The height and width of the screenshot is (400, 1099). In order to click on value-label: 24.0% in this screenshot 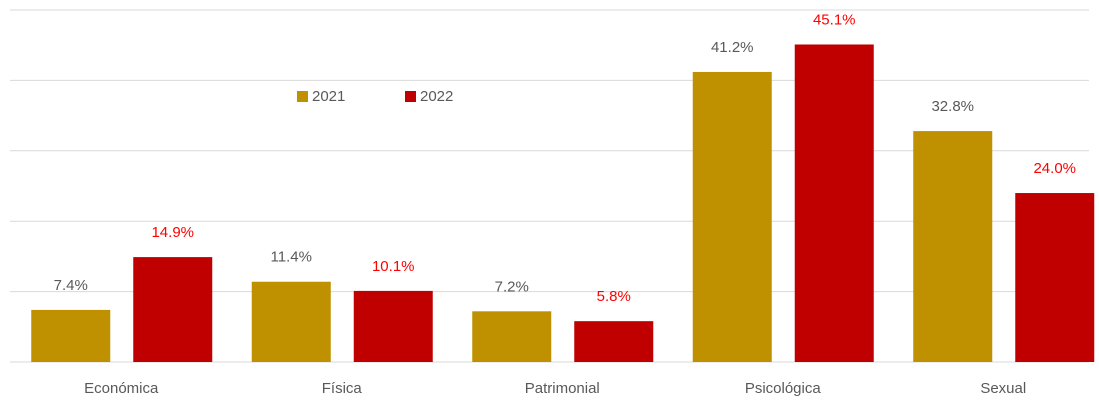, I will do `click(1054, 168)`.